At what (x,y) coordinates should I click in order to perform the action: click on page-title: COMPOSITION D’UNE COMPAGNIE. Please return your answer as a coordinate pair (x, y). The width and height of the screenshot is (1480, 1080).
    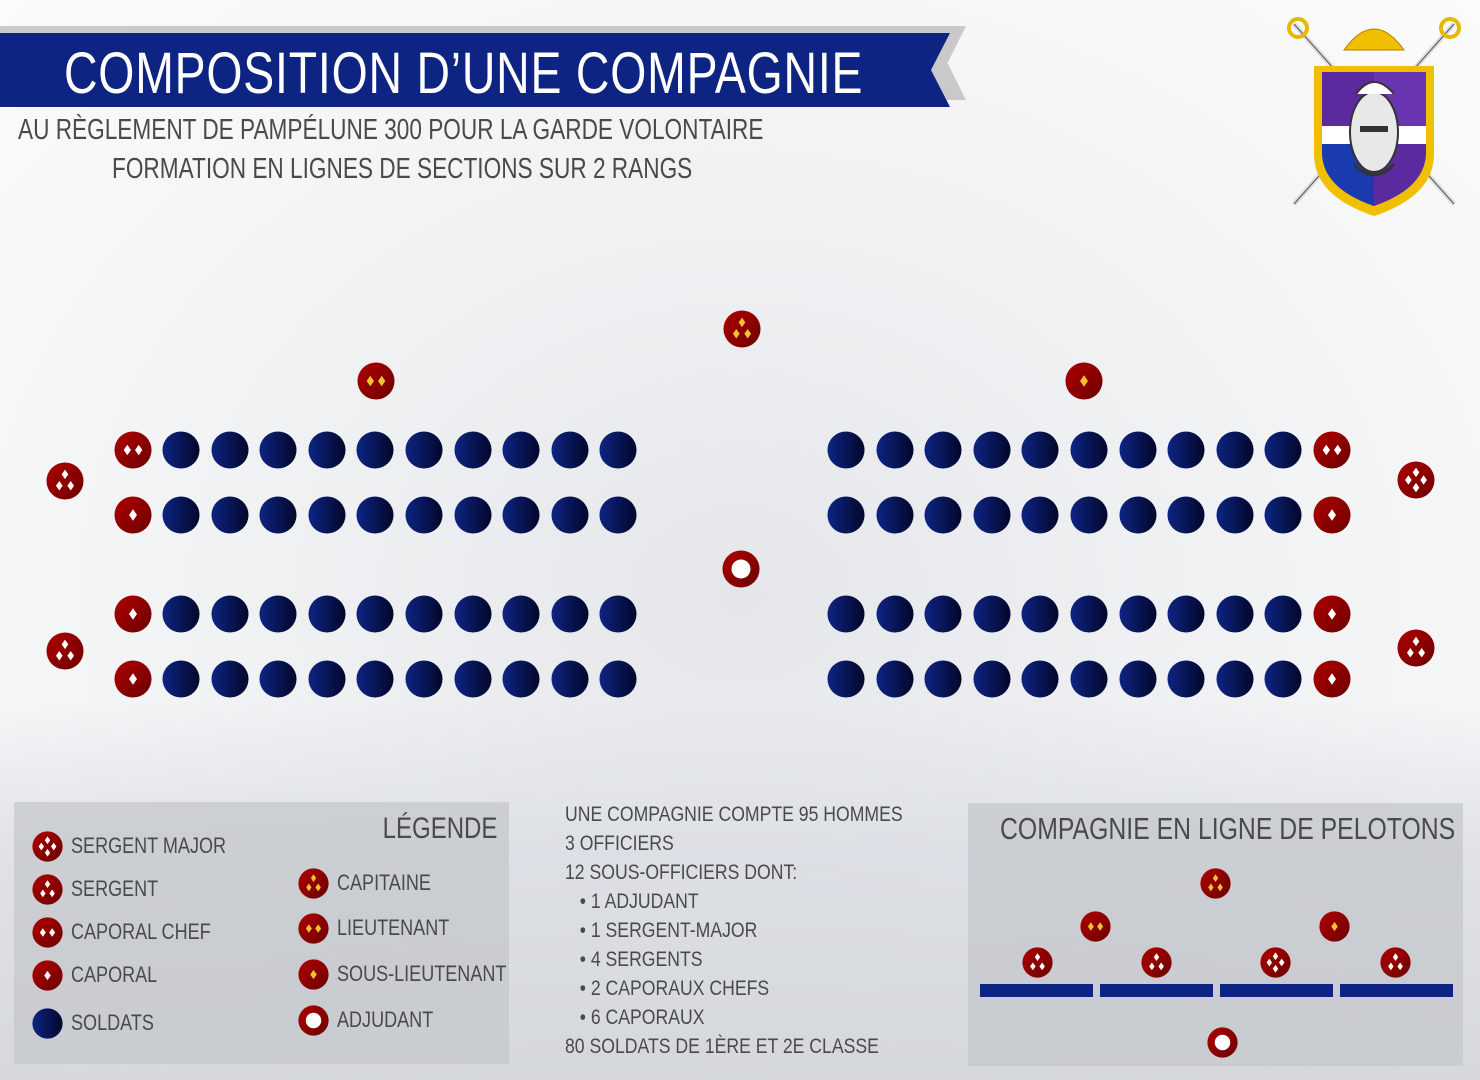
    Looking at the image, I should click on (464, 73).